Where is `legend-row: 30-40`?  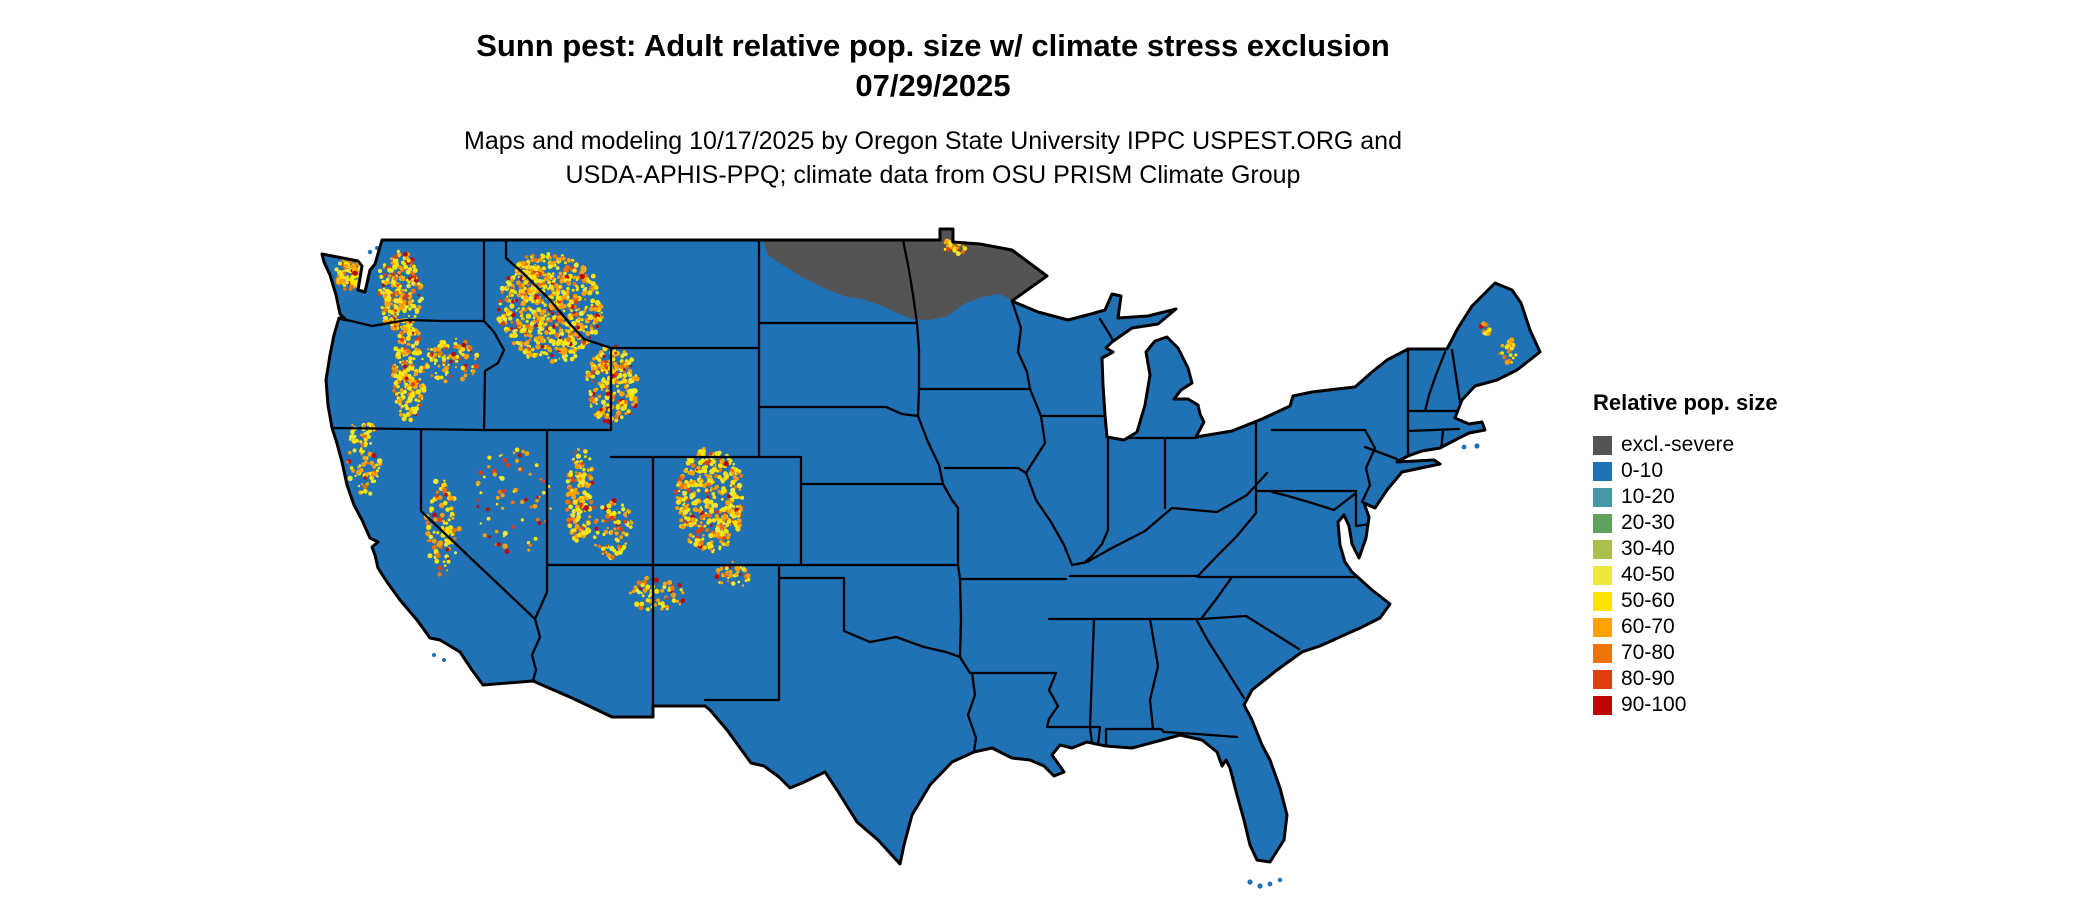 legend-row: 30-40 is located at coordinates (1685, 549).